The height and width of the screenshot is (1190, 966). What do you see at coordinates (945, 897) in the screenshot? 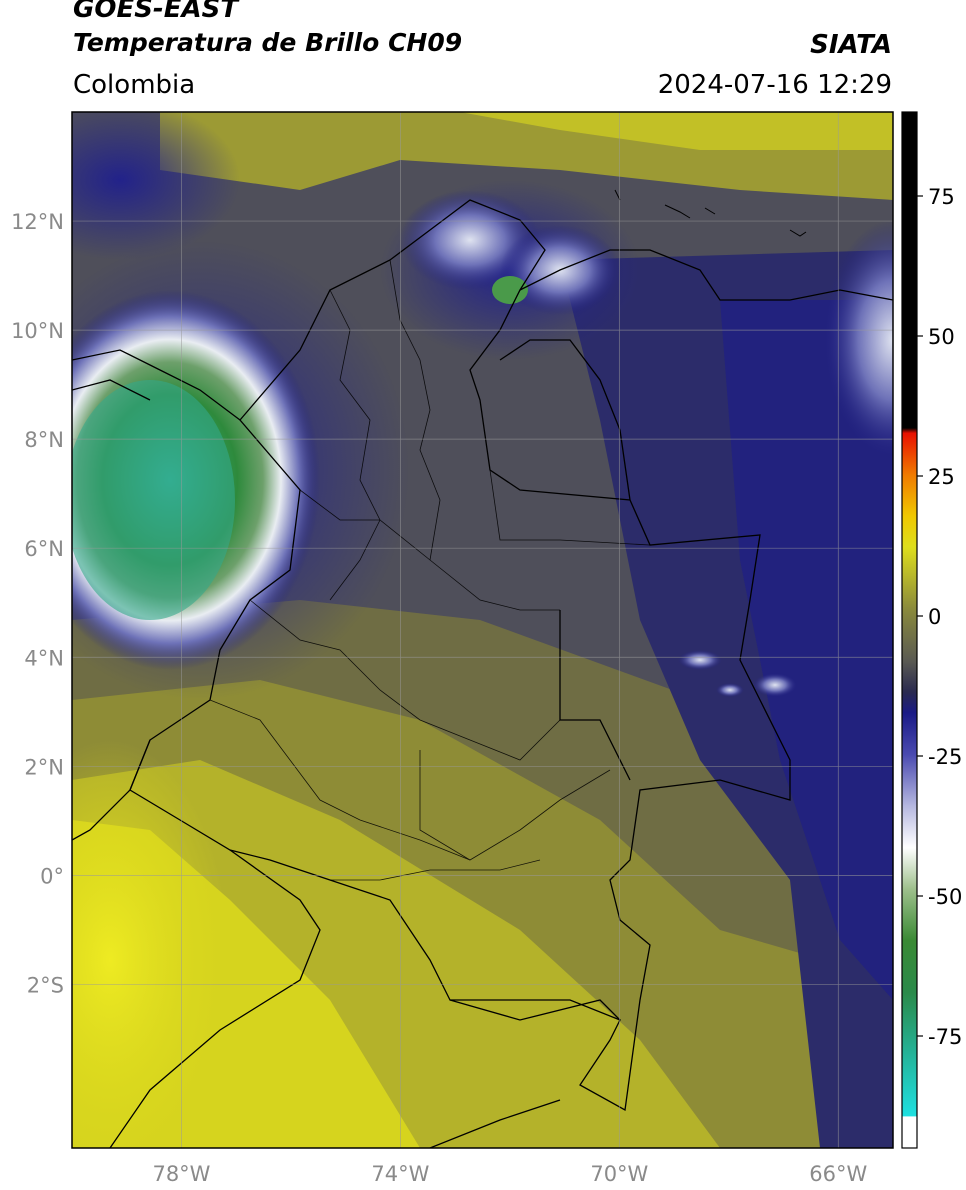
I see `colorbar-tick-label: -50` at bounding box center [945, 897].